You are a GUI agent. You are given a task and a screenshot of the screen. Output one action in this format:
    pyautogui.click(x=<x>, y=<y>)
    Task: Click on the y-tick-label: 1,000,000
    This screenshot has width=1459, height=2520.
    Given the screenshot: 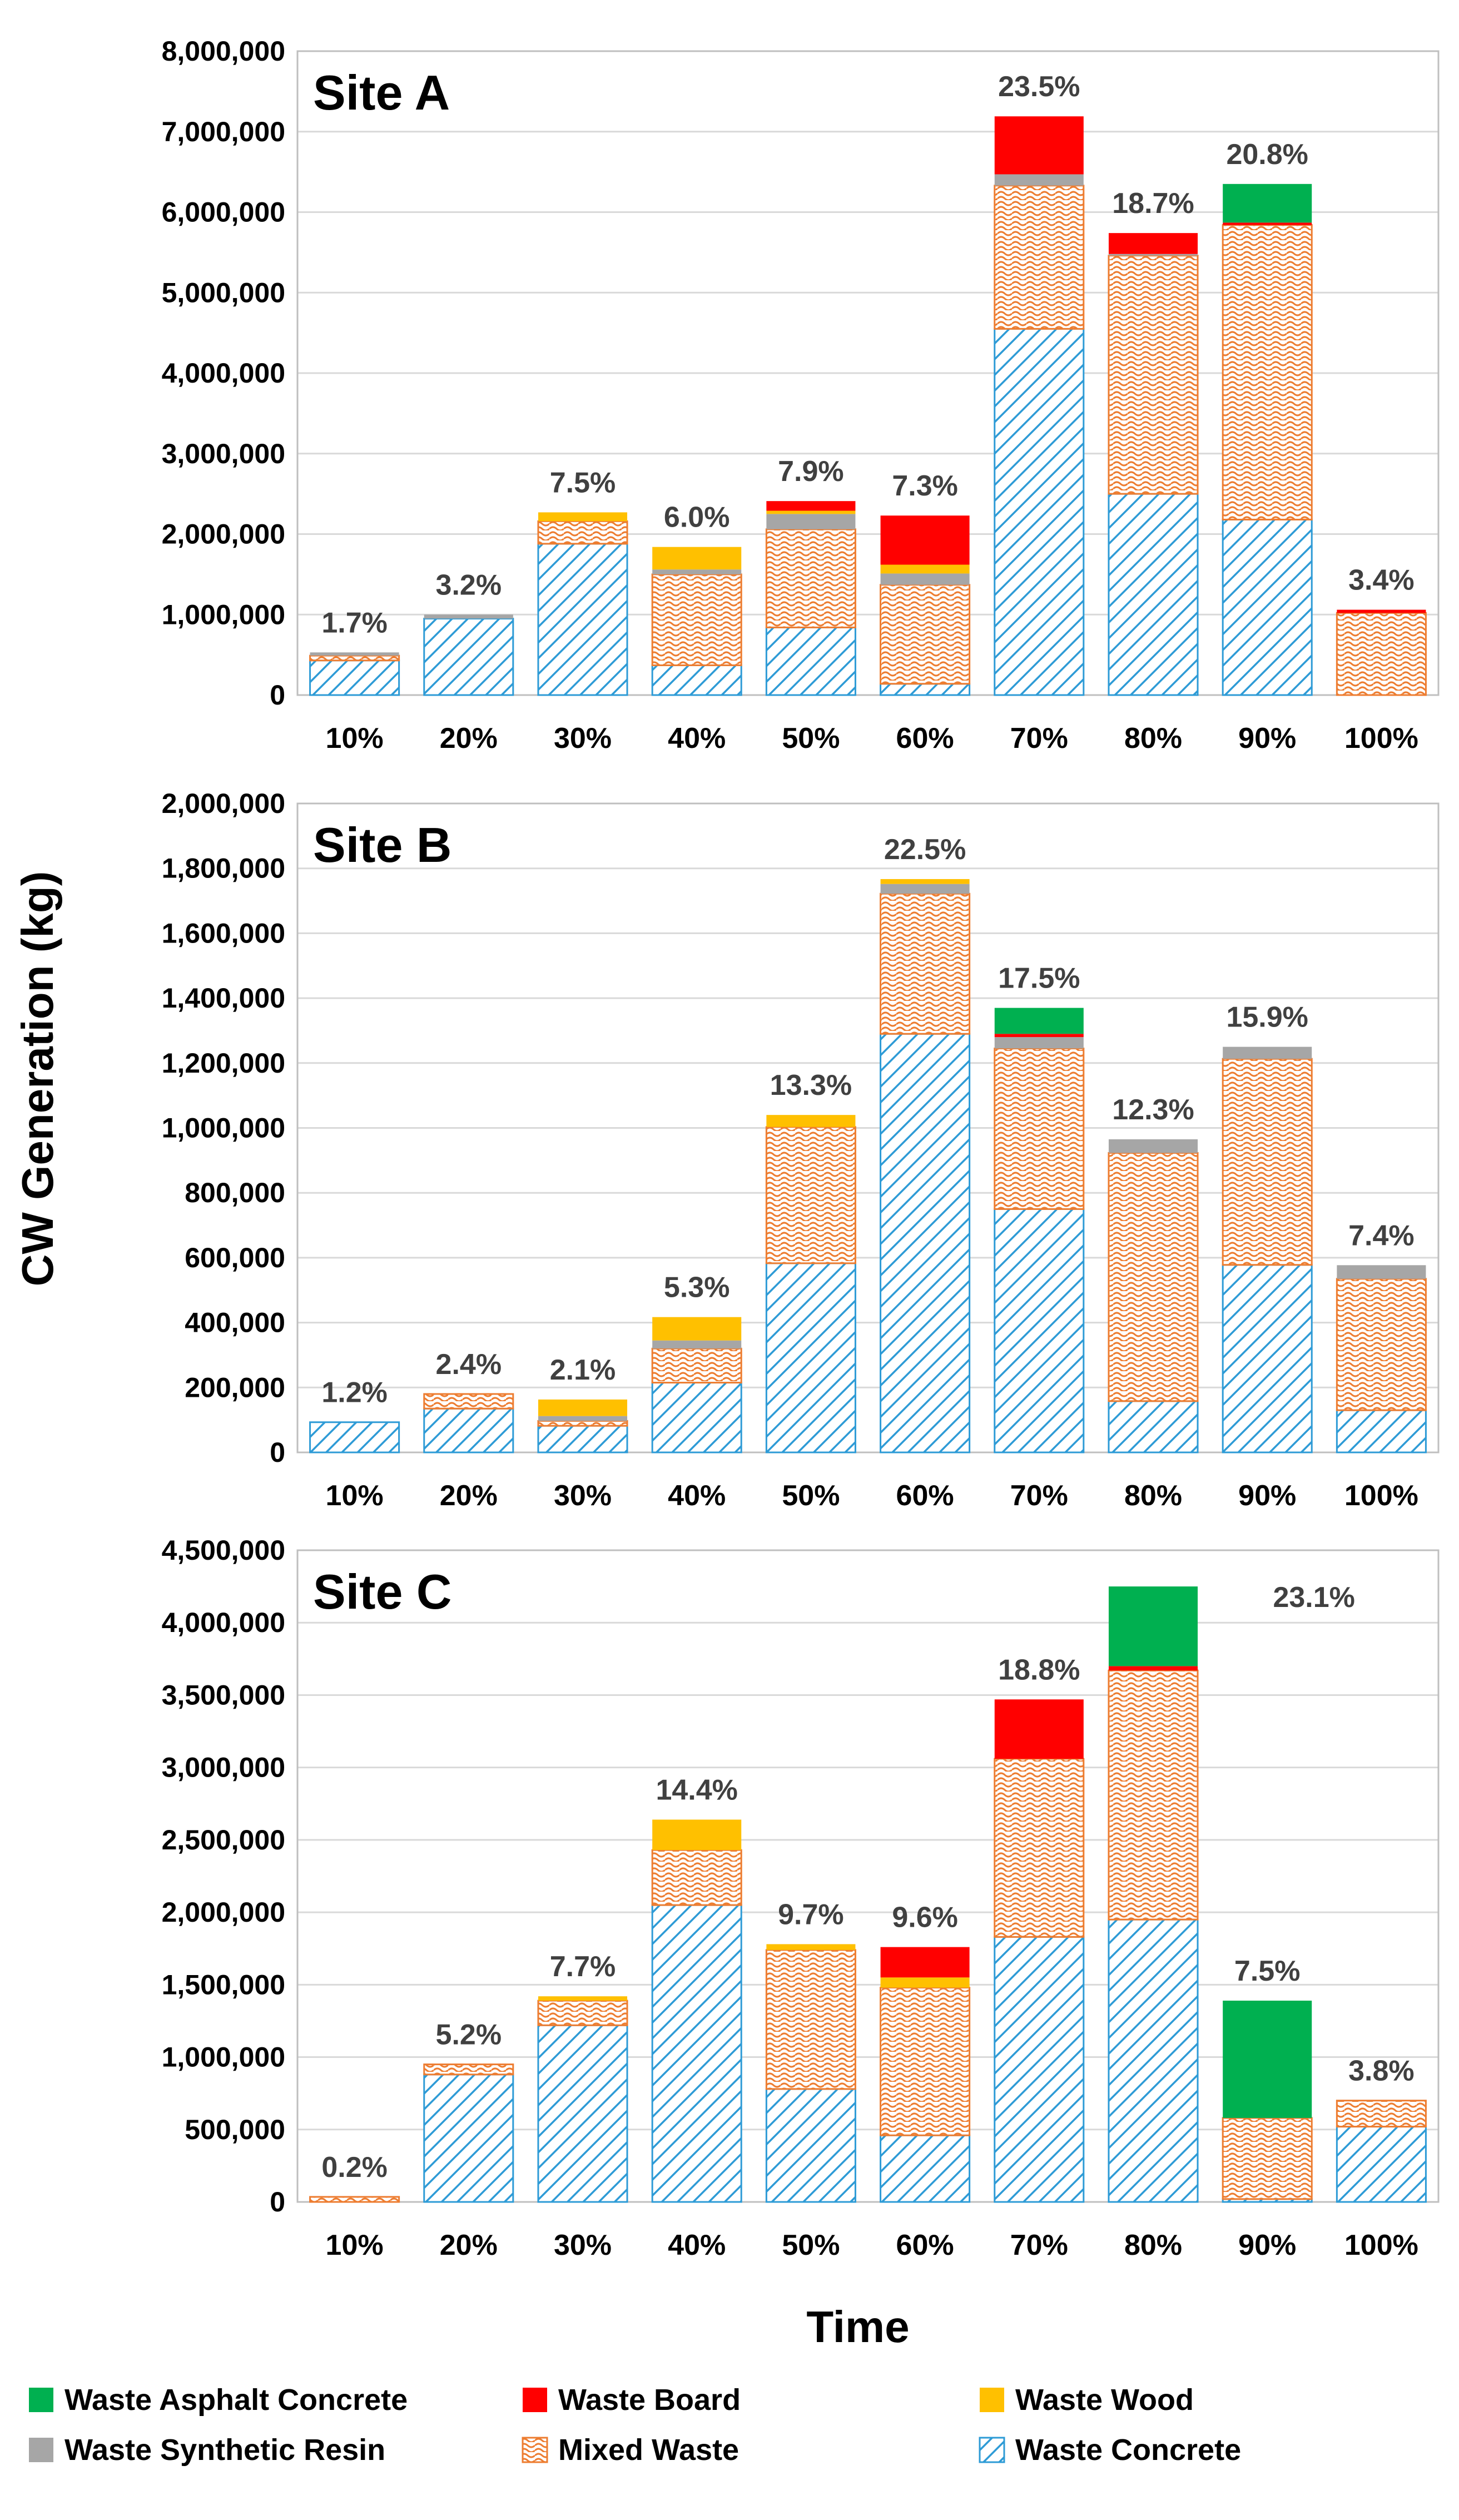 What is the action you would take?
    pyautogui.click(x=223, y=1128)
    